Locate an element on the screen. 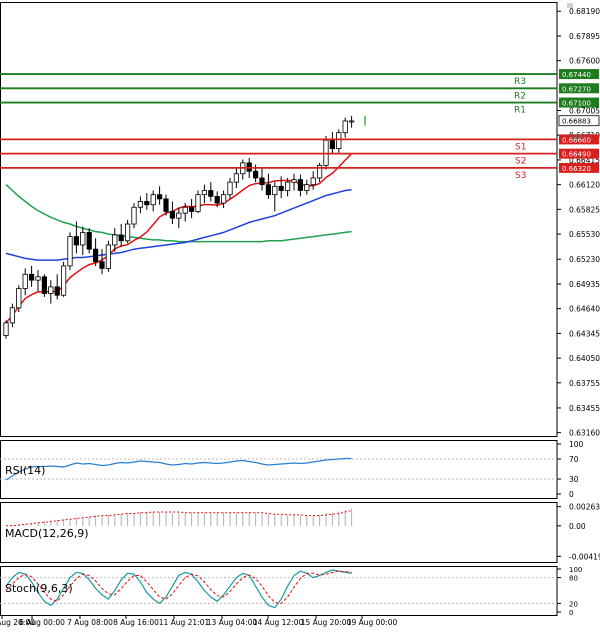  level-tag-r2 is located at coordinates (579, 88).